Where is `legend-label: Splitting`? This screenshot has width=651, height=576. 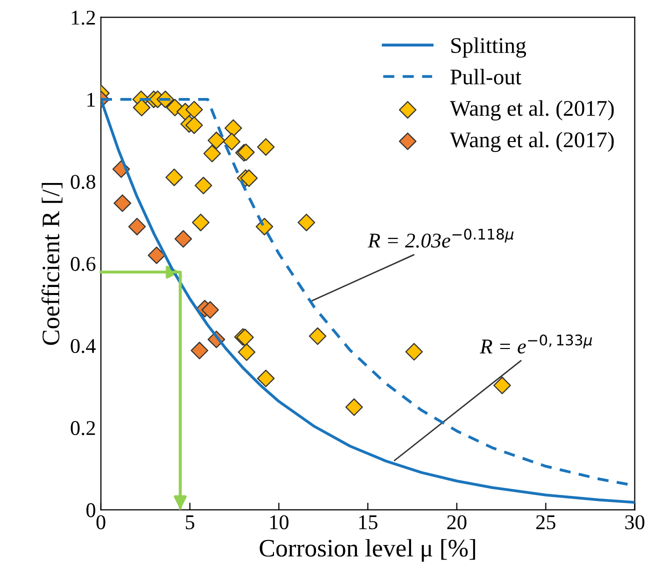
legend-label: Splitting is located at coordinates (488, 47).